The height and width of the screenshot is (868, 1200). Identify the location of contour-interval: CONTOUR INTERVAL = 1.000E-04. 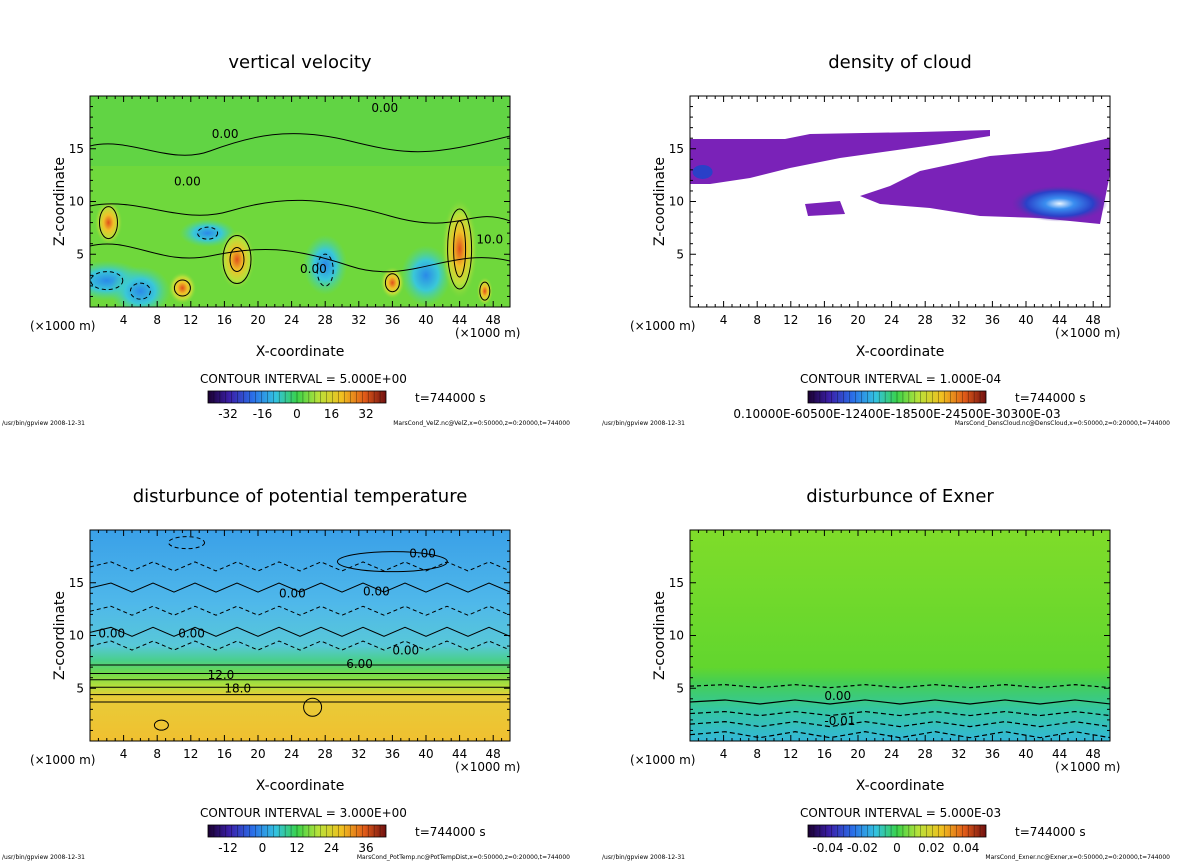
(900, 379).